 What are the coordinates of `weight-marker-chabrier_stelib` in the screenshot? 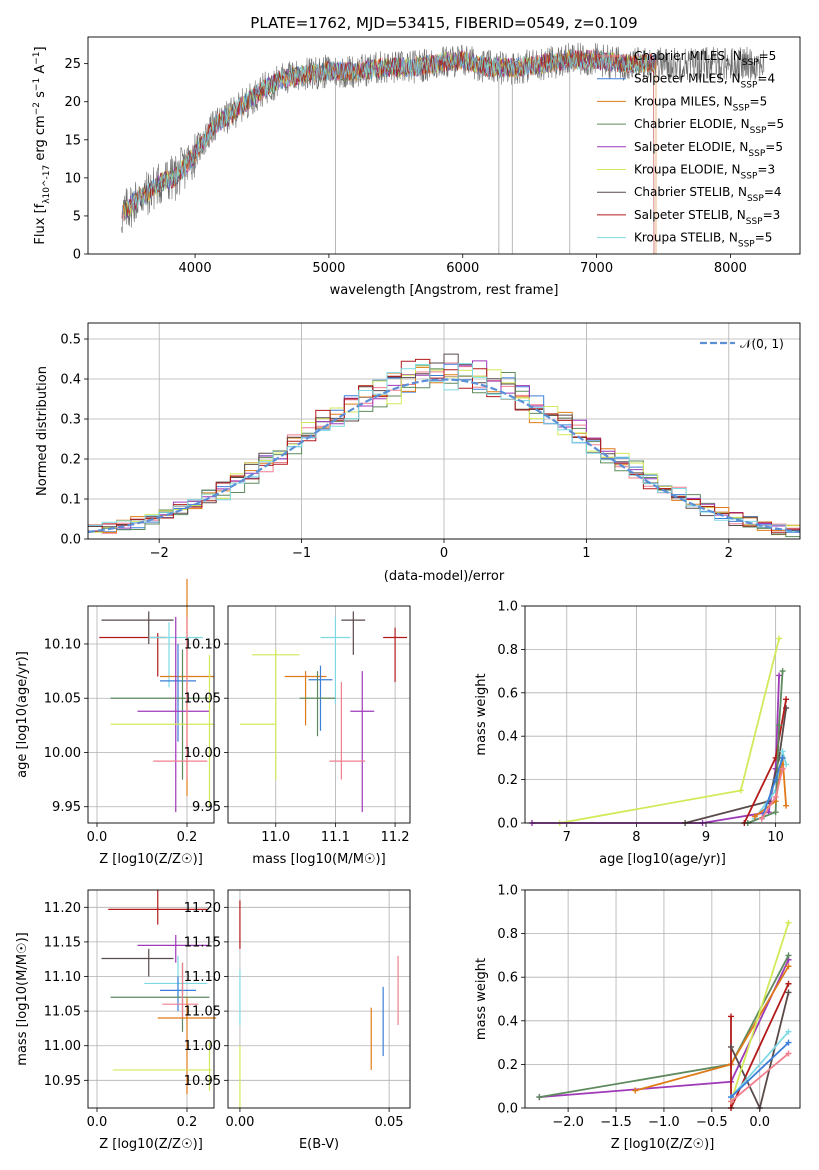 It's located at (731, 1046).